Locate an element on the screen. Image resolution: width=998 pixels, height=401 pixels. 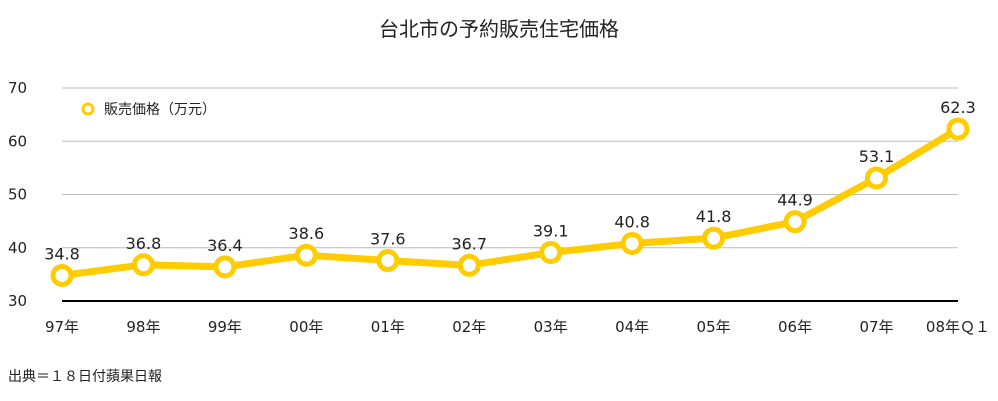
legend-marker-icon is located at coordinates (88, 109).